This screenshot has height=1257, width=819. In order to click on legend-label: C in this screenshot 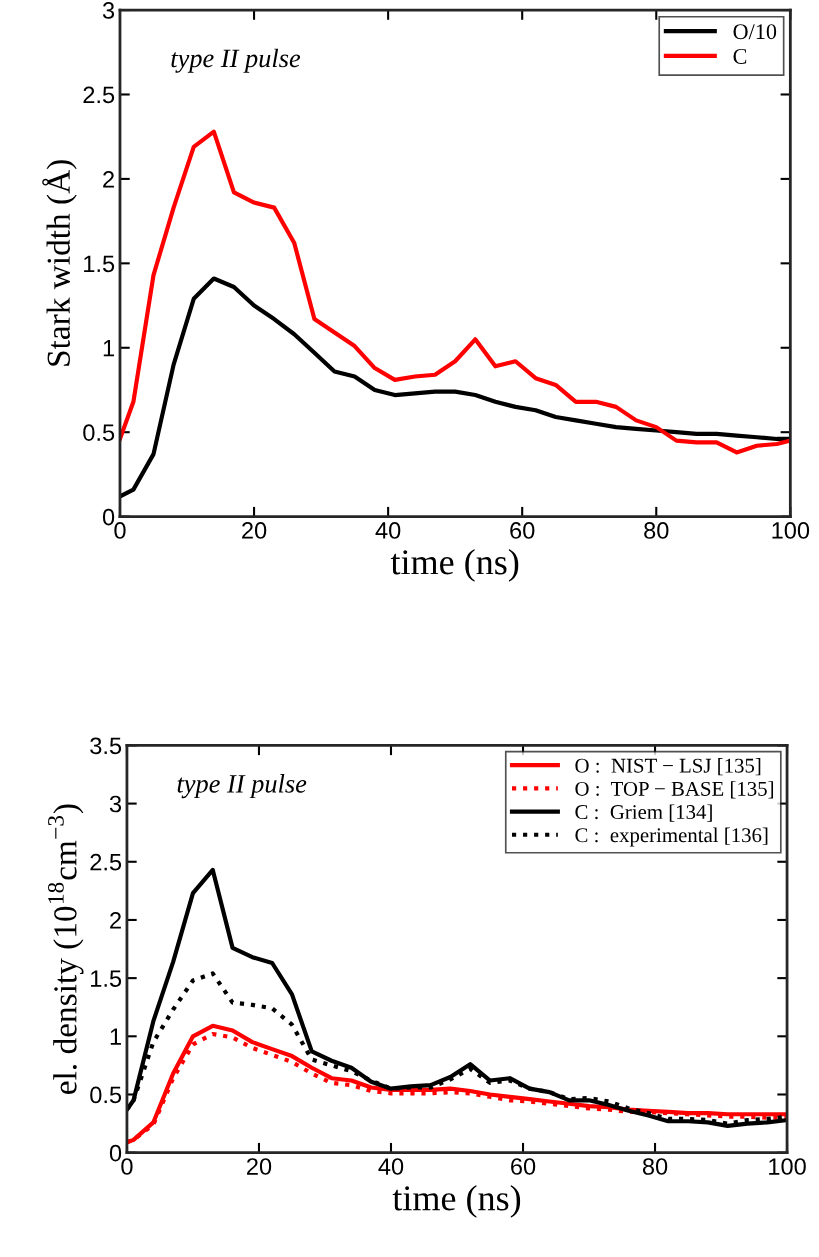, I will do `click(740, 56)`.